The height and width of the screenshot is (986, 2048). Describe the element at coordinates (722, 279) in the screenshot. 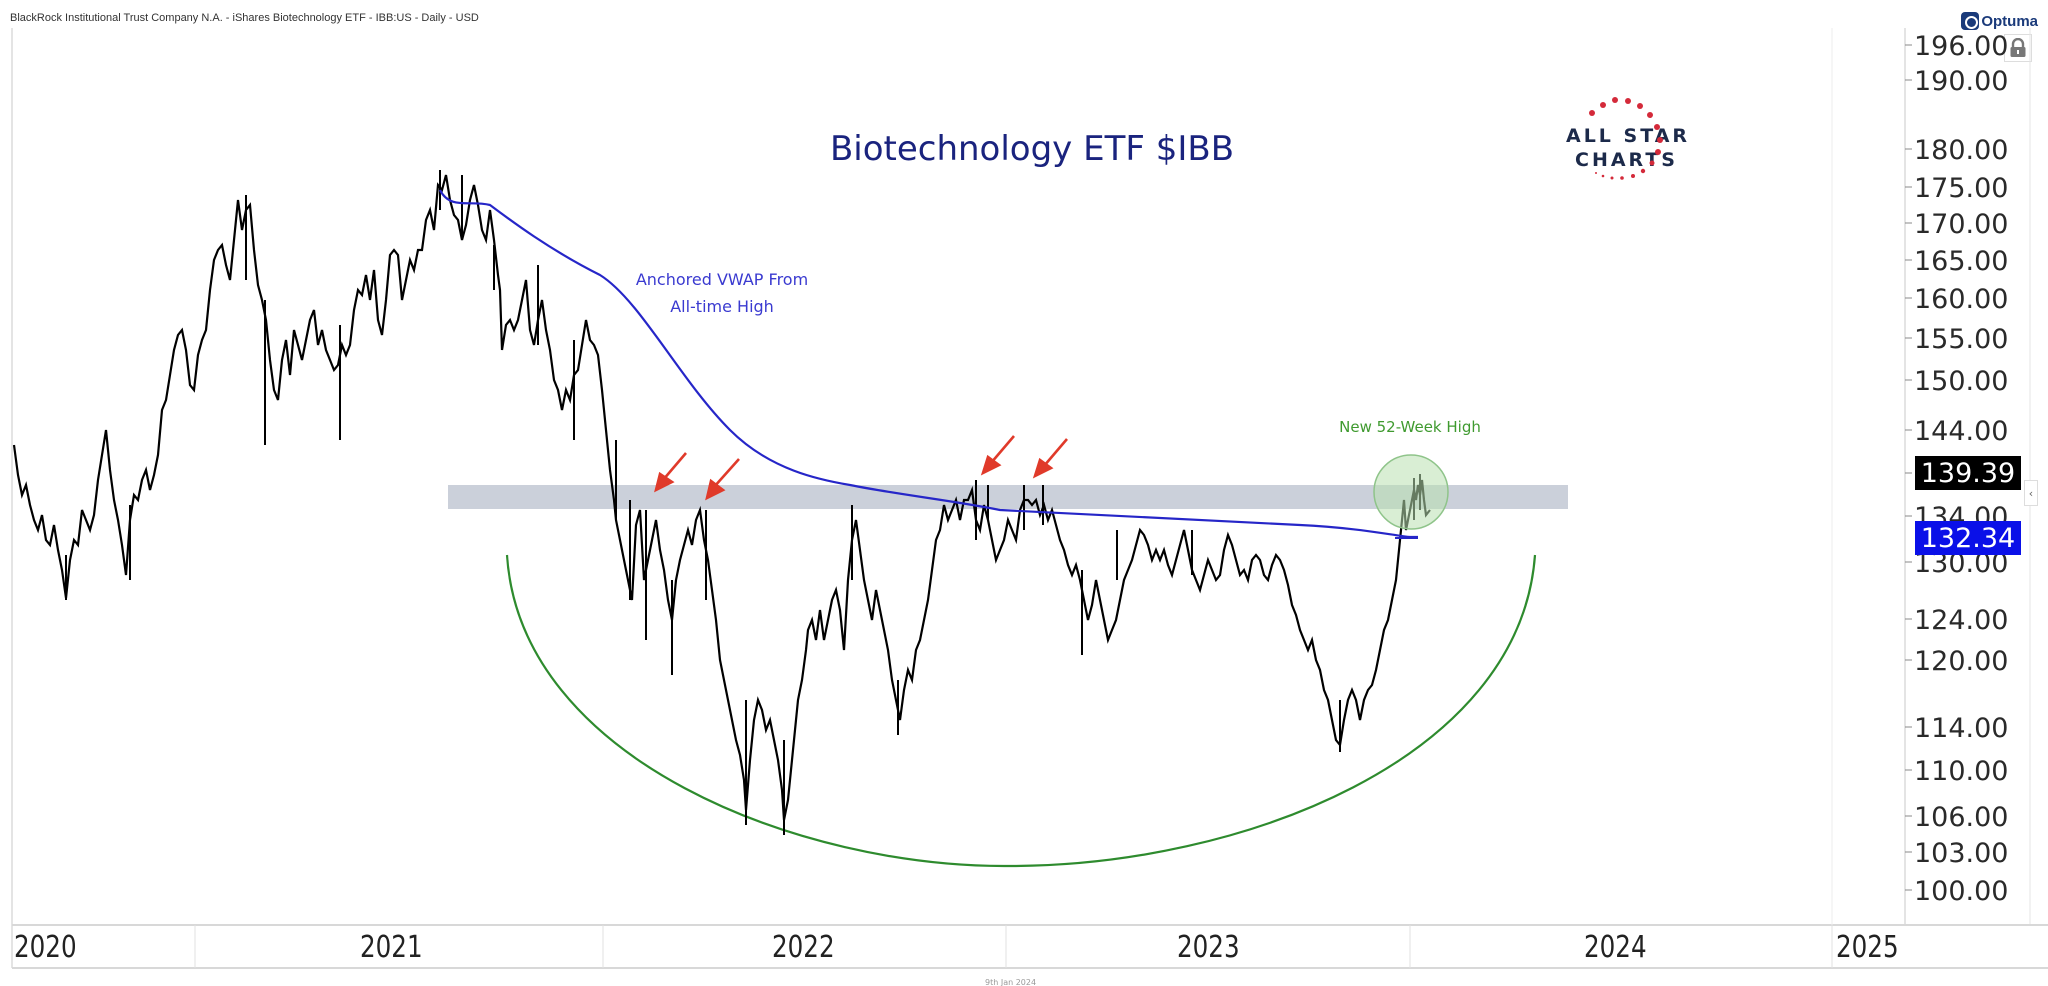

I see `vwap-annotation-line1: Anchored VWAP From` at that location.